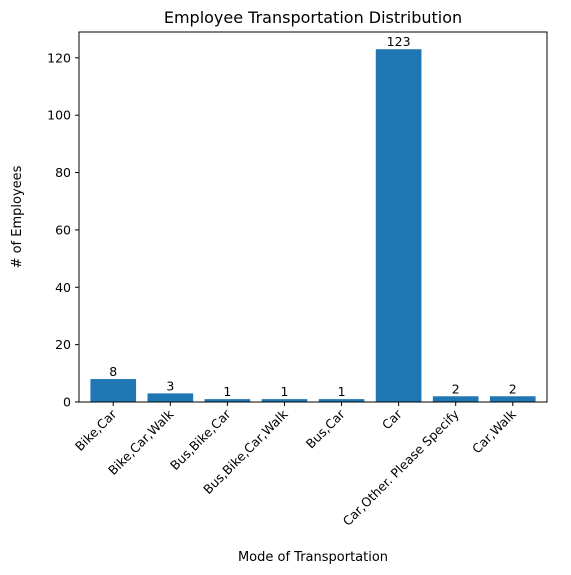 This screenshot has width=571, height=575. What do you see at coordinates (67, 402) in the screenshot?
I see `y-tick-label: 0` at bounding box center [67, 402].